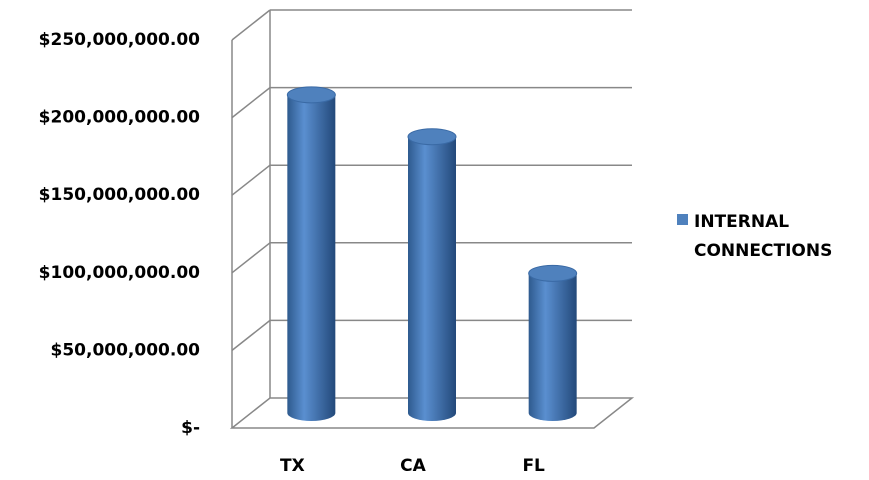 This screenshot has height=480, width=869. What do you see at coordinates (190, 428) in the screenshot?
I see `y-tick-label: $-` at bounding box center [190, 428].